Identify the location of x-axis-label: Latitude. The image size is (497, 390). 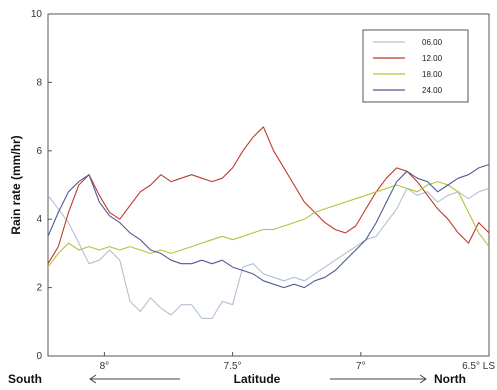
(257, 379).